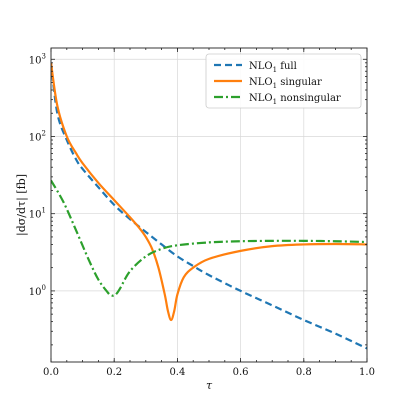 The height and width of the screenshot is (407, 407). What do you see at coordinates (22, 205) in the screenshot?
I see `y-axis-label: |dσ/dτ| [fb]` at bounding box center [22, 205].